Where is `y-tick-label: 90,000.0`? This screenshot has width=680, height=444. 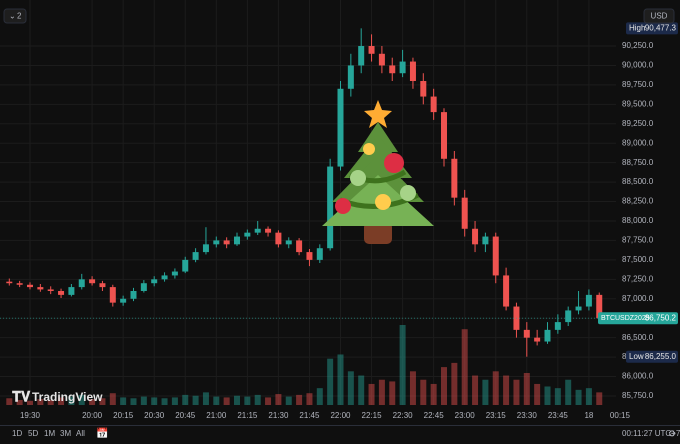
y-tick-label: 90,000.0 is located at coordinates (638, 65).